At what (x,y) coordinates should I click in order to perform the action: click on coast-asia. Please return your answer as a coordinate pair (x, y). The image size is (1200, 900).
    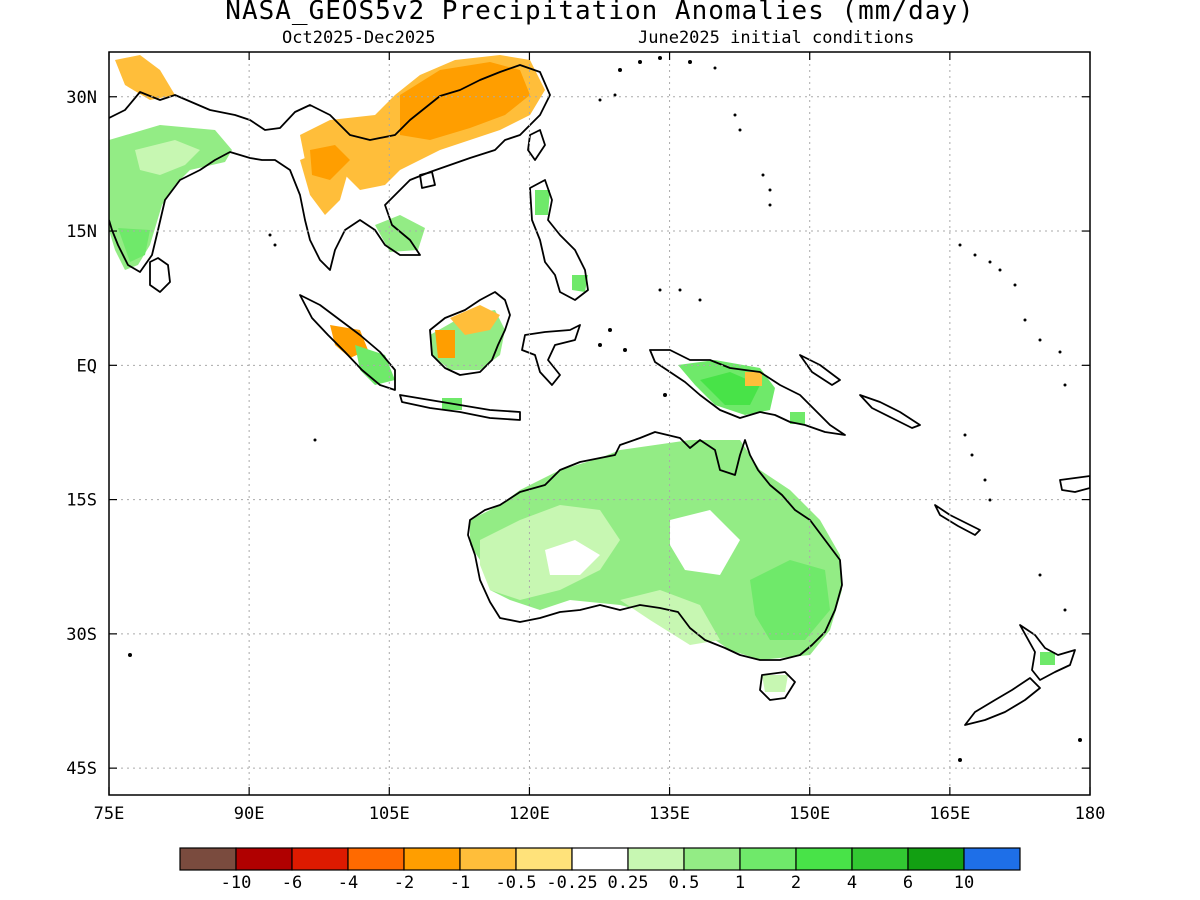
    Looking at the image, I should click on (330, 168).